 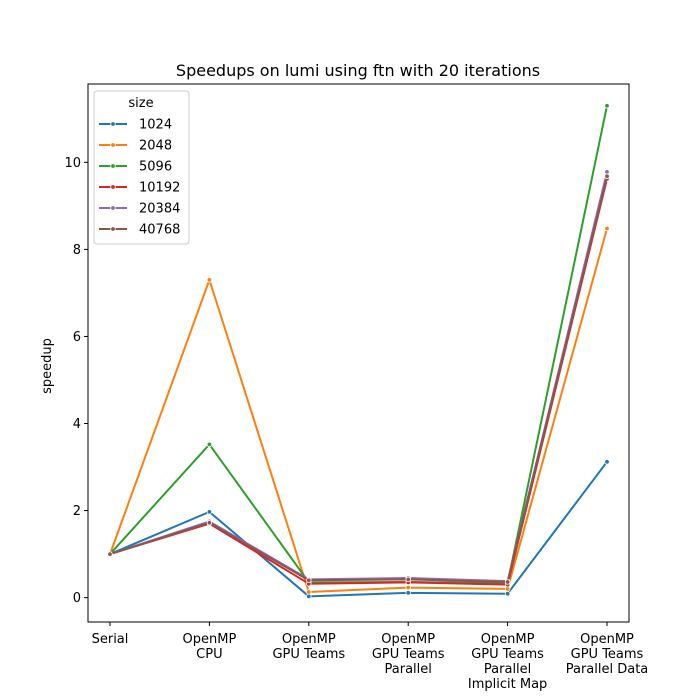 I want to click on legend-entry: 10192, so click(x=139, y=188).